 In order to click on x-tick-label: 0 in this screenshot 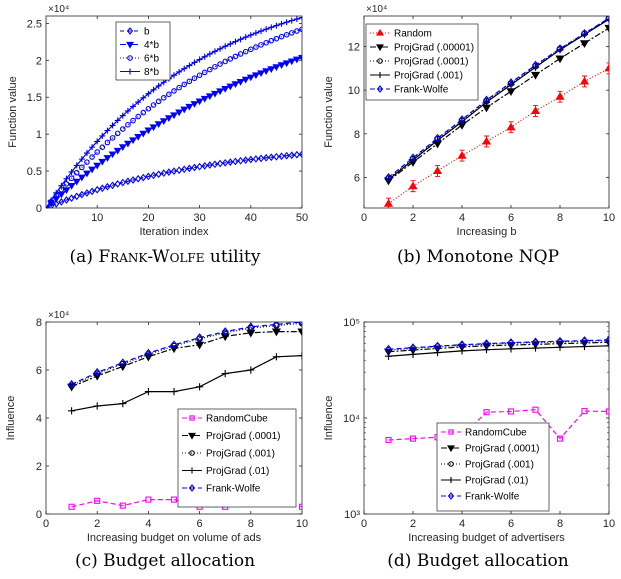, I will do `click(364, 218)`.